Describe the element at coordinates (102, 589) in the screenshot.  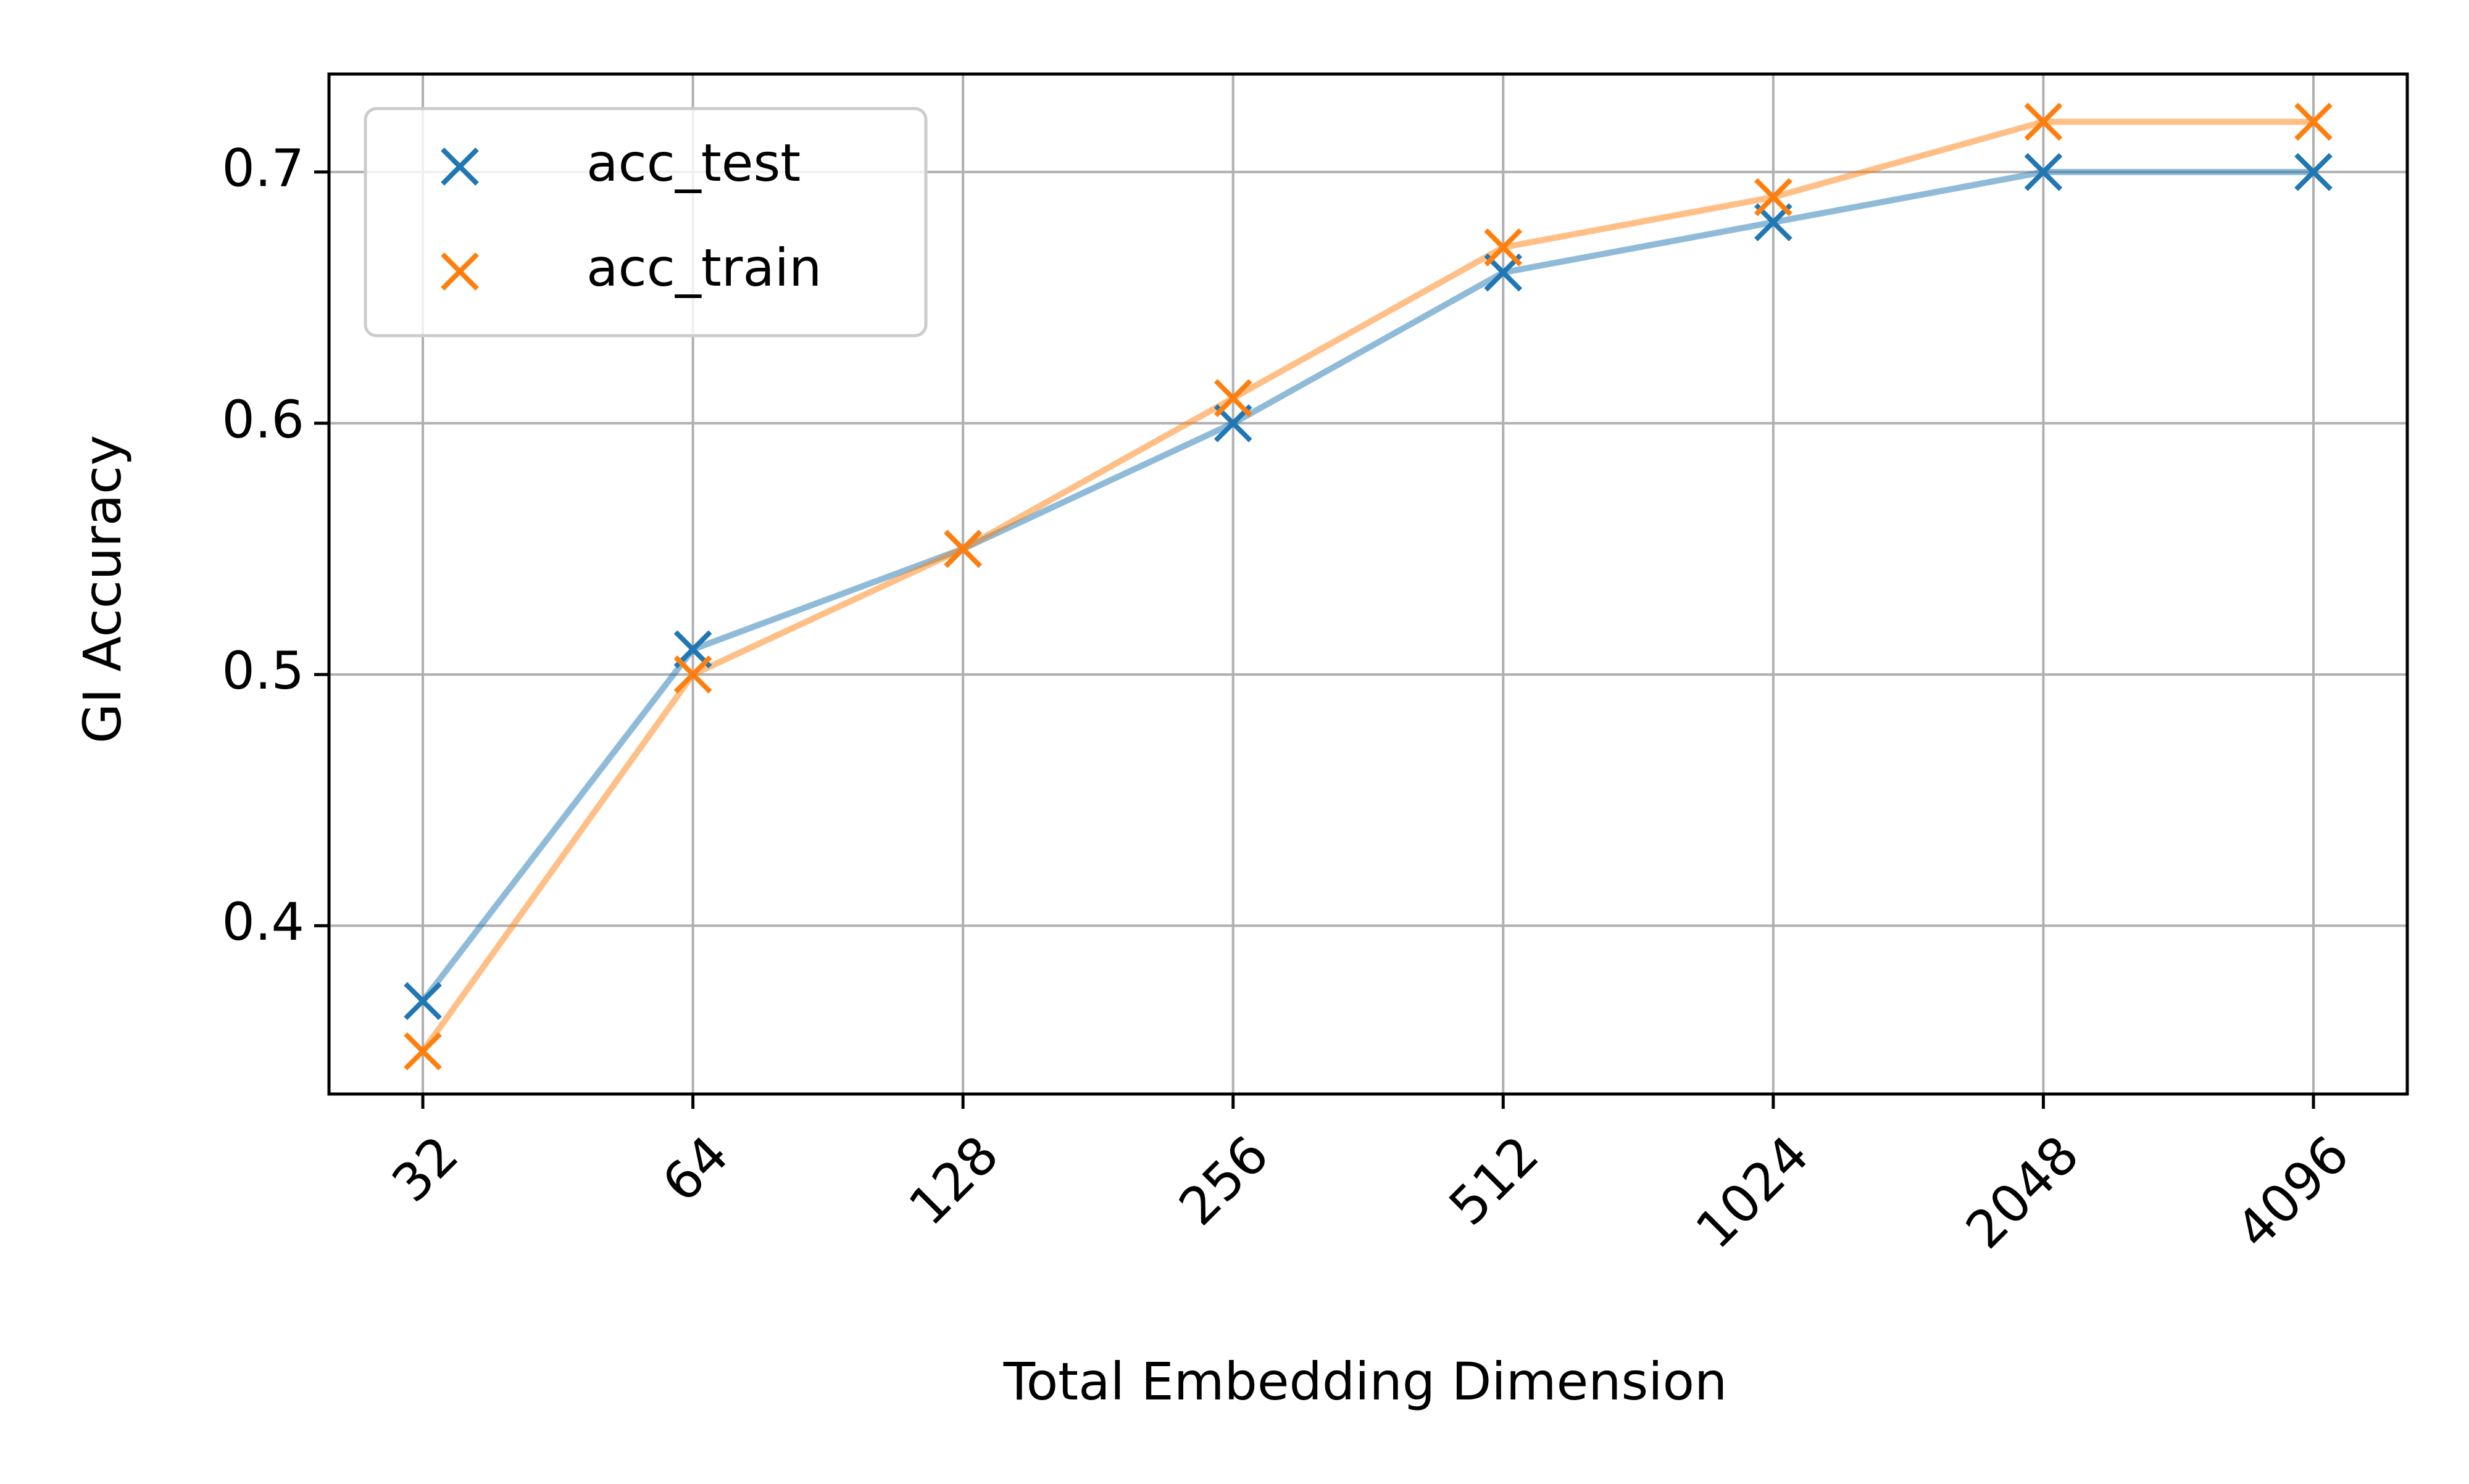
I see `y-axis-label: GI Accuracy` at that location.